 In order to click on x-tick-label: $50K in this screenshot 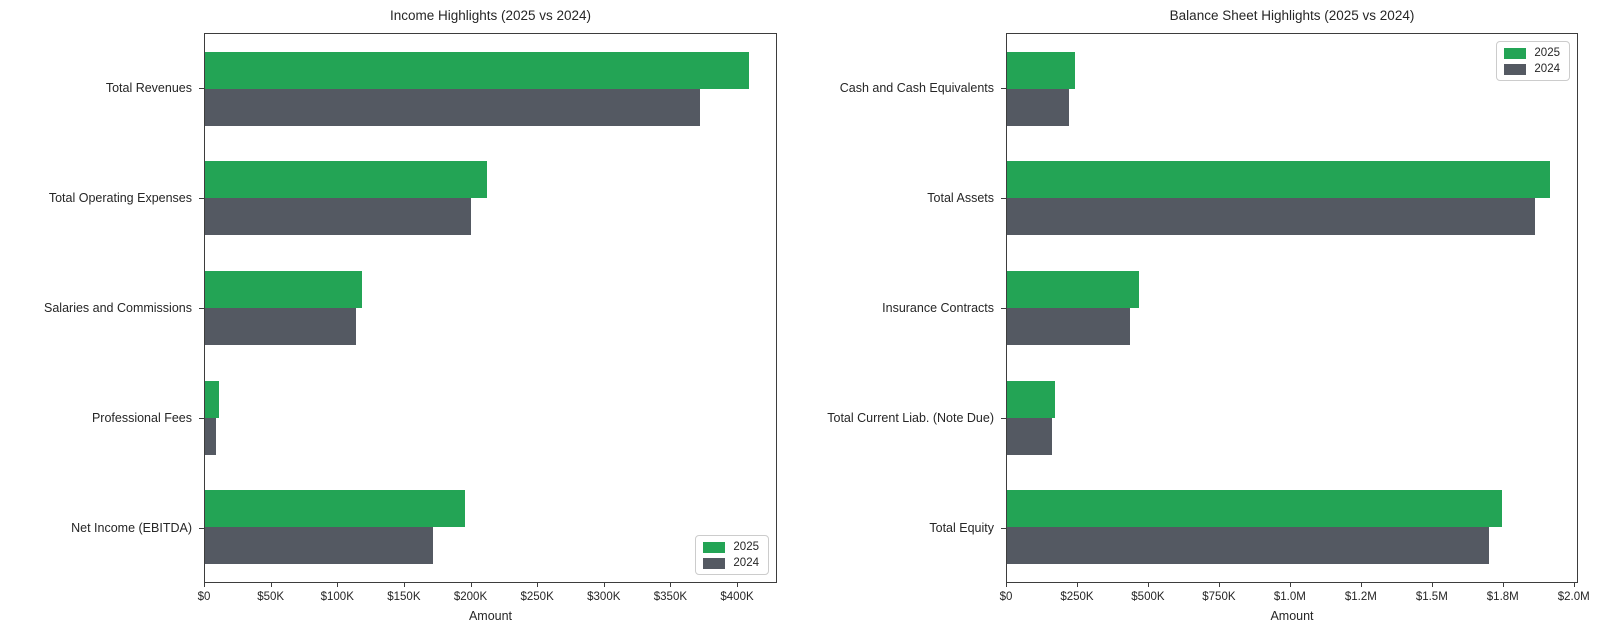, I will do `click(271, 597)`.